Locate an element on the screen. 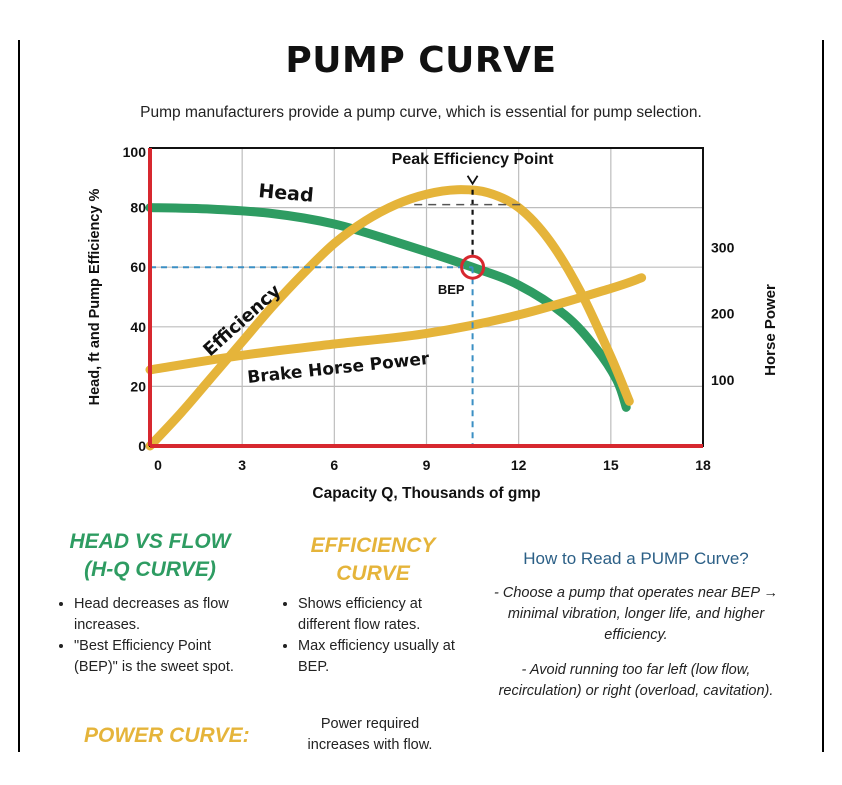  x-tick-label: 15 is located at coordinates (611, 465).